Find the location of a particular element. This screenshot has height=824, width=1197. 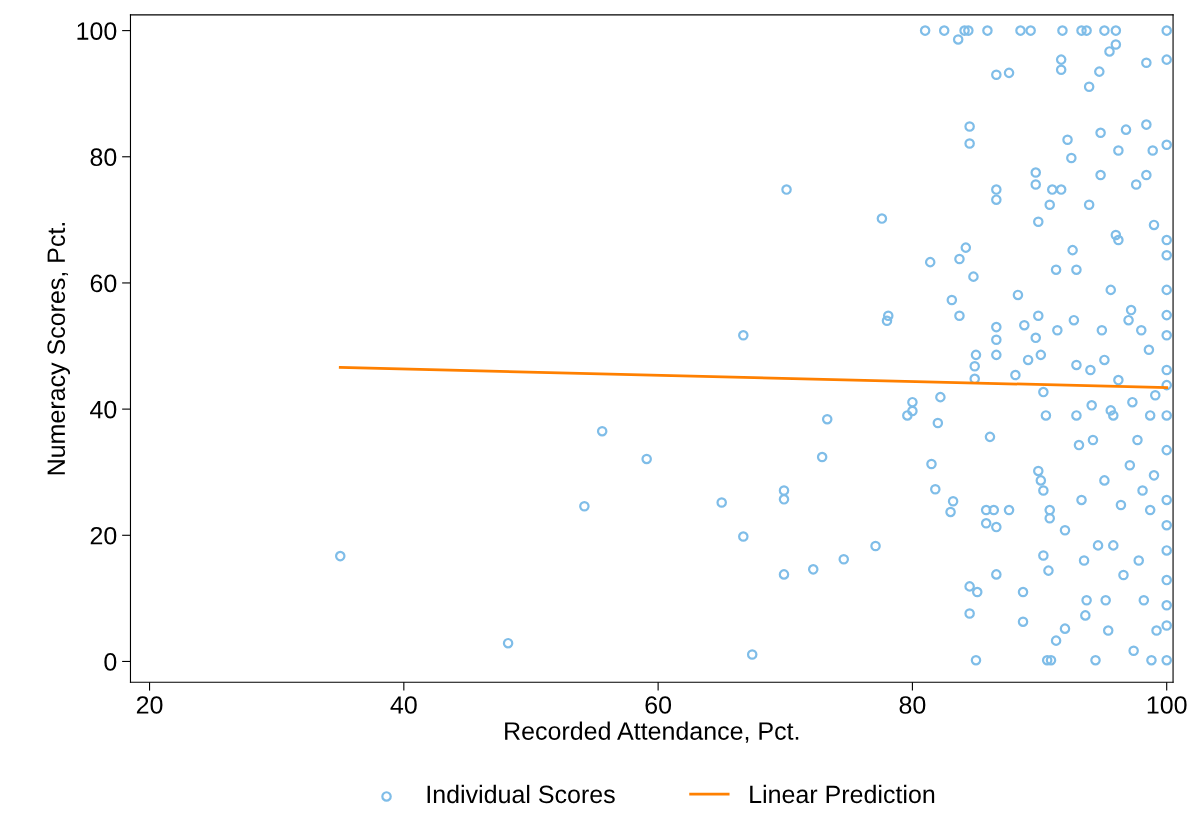

x-tick-label: 60 is located at coordinates (658, 705).